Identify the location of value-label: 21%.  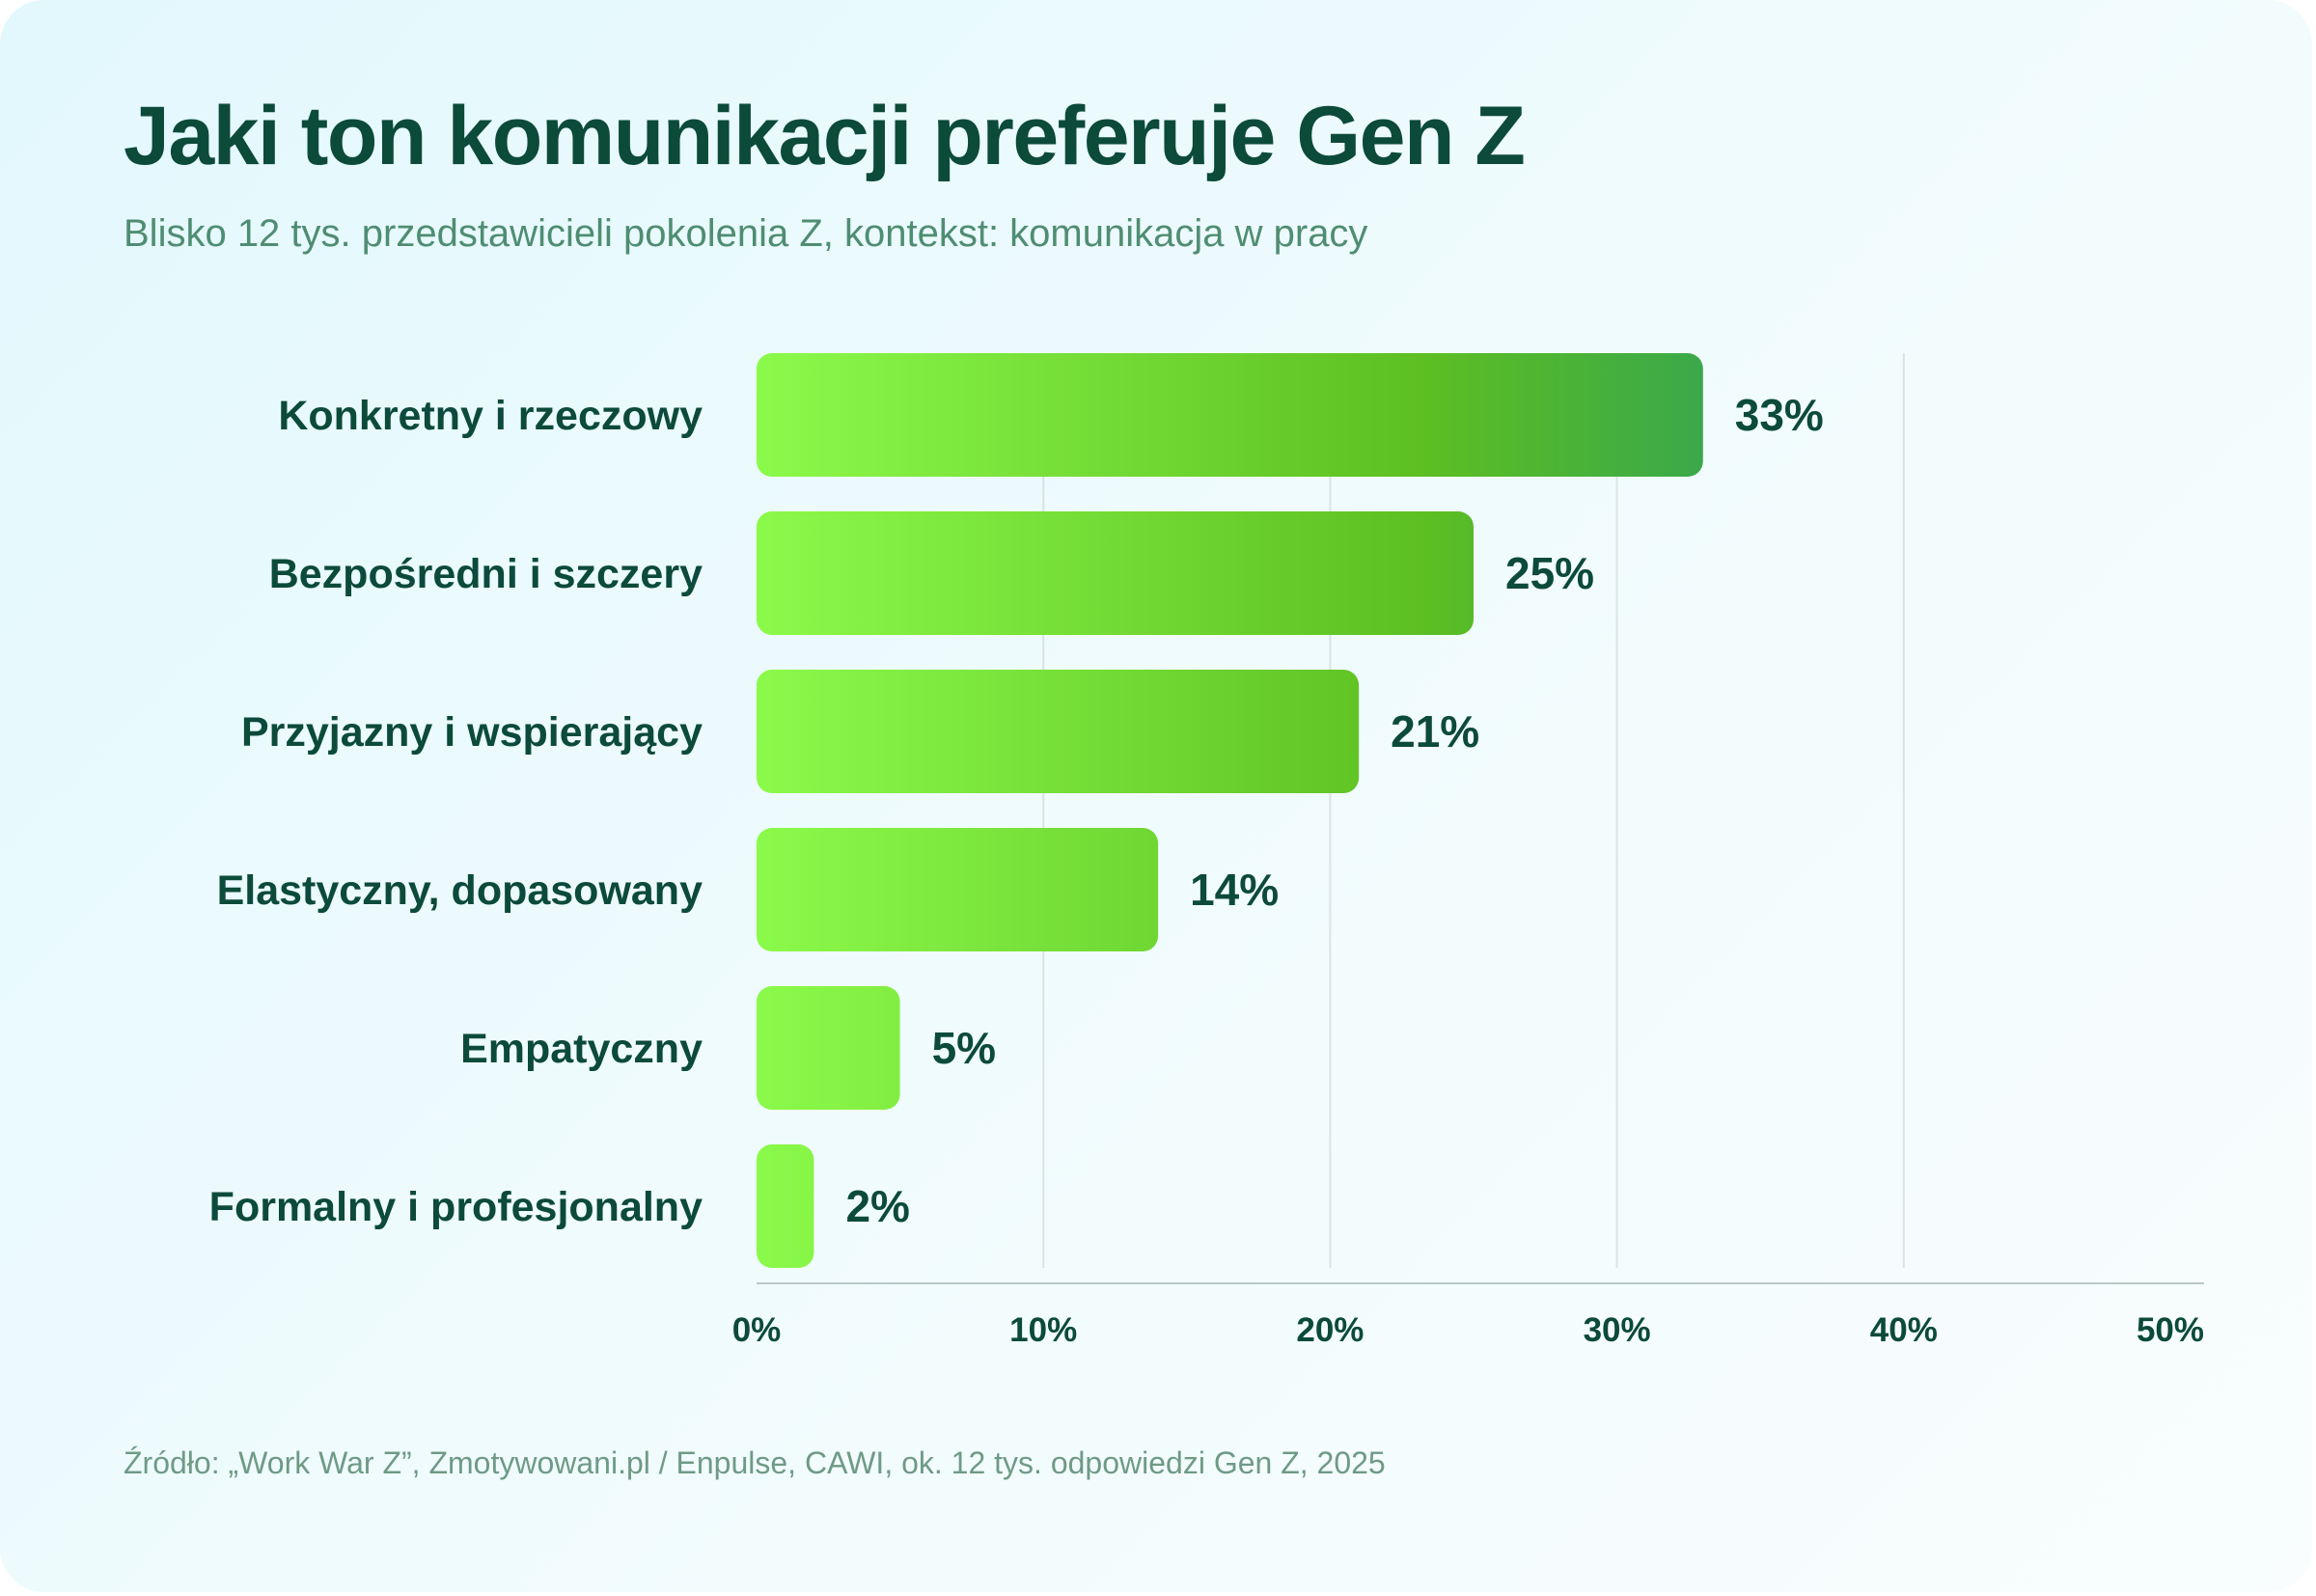
(1435, 732).